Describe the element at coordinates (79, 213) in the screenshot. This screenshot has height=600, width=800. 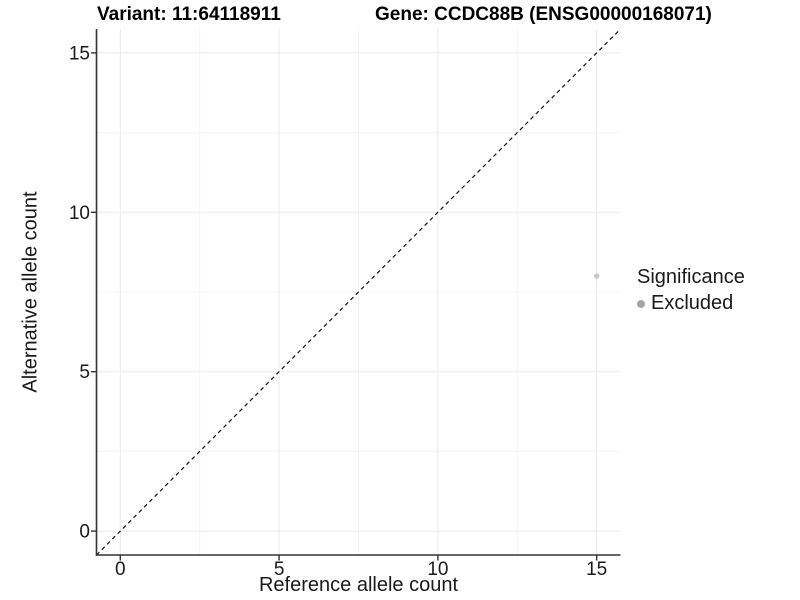
I see `y-tick-label: 10` at that location.